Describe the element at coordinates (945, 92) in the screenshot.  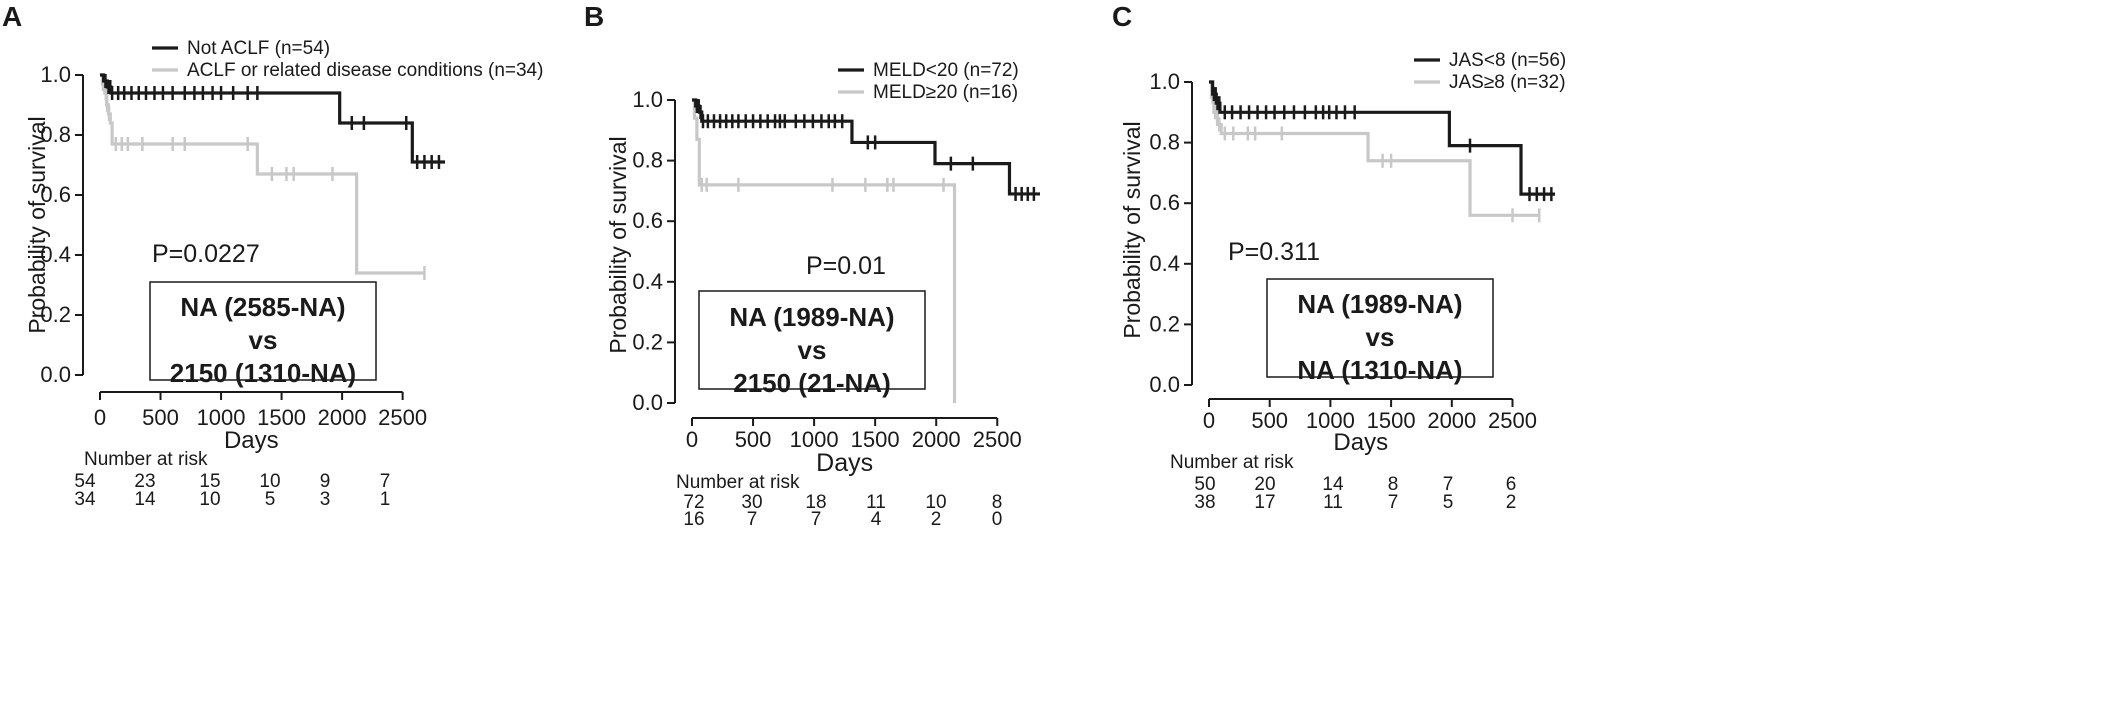
I see `legend-label-2: MELD≥20 (n=16)` at that location.